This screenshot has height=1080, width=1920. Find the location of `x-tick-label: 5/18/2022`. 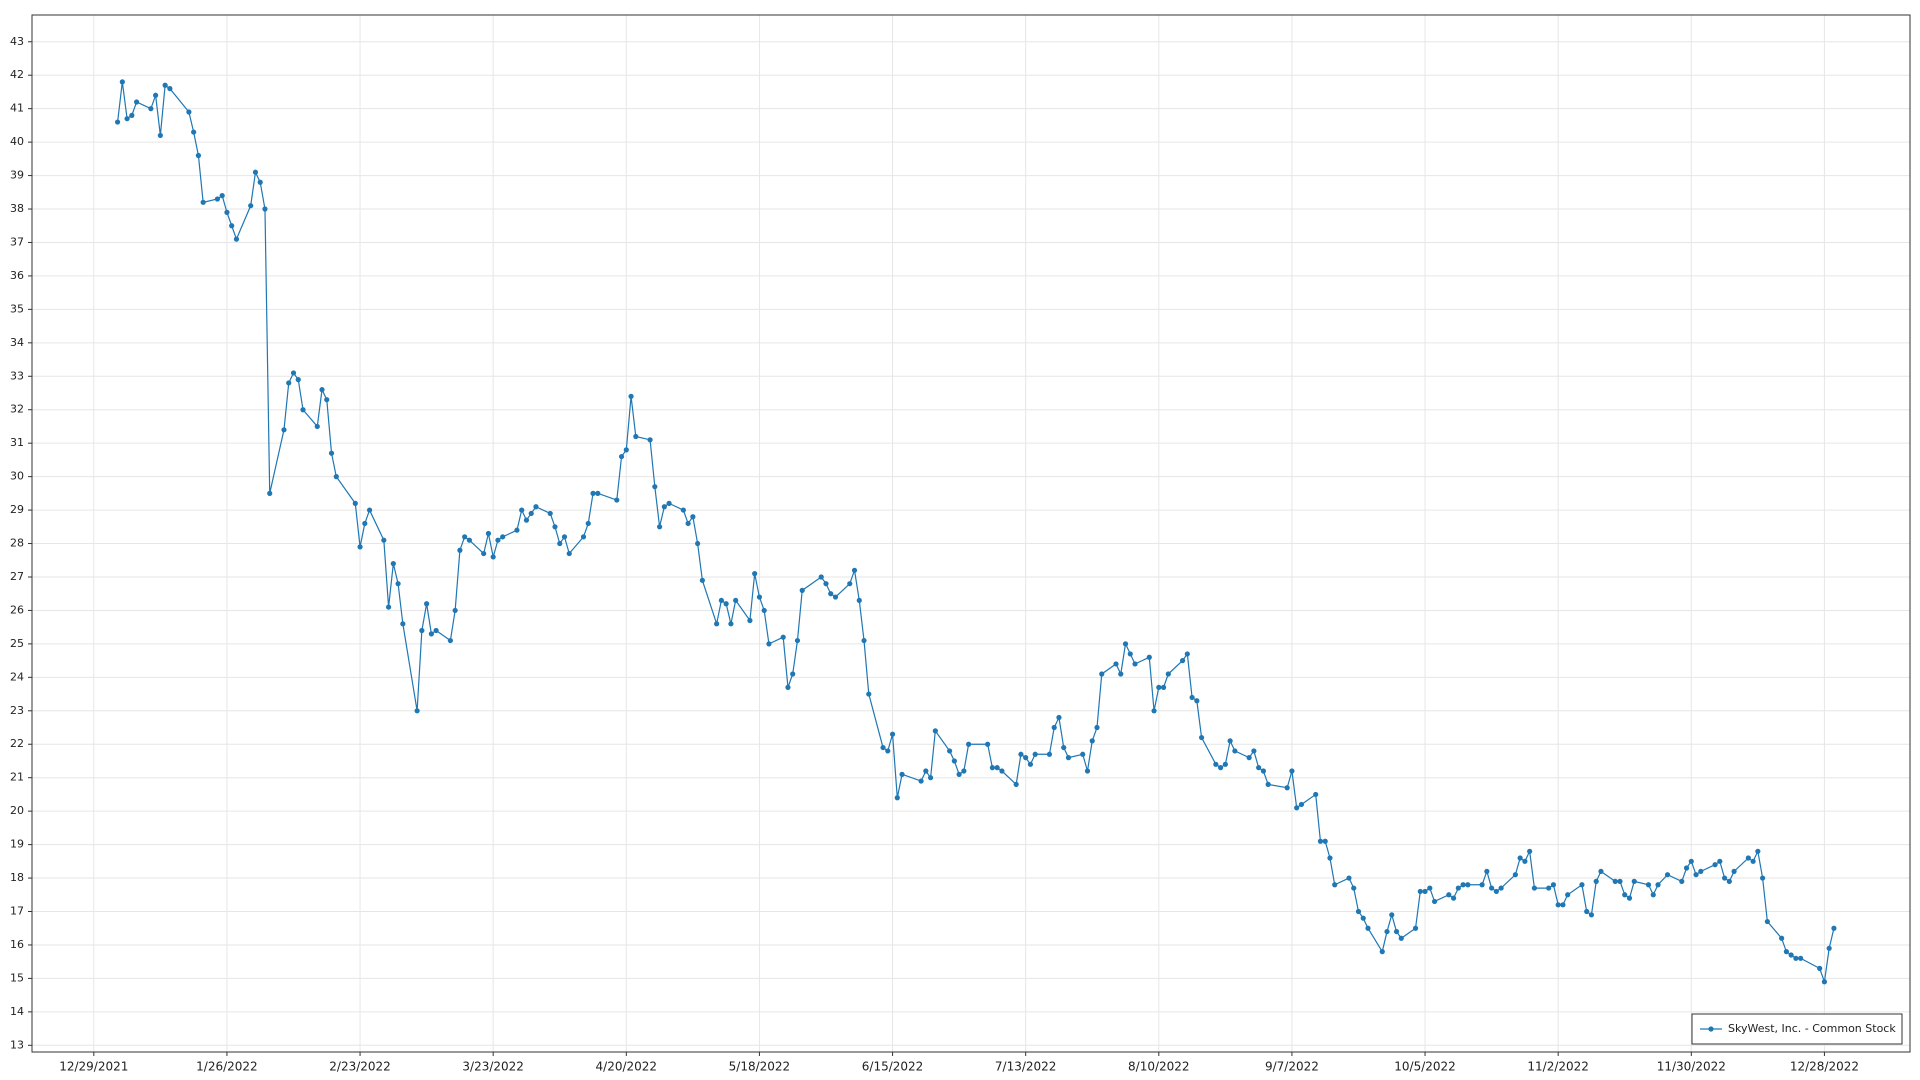

x-tick-label: 5/18/2022 is located at coordinates (760, 1067).